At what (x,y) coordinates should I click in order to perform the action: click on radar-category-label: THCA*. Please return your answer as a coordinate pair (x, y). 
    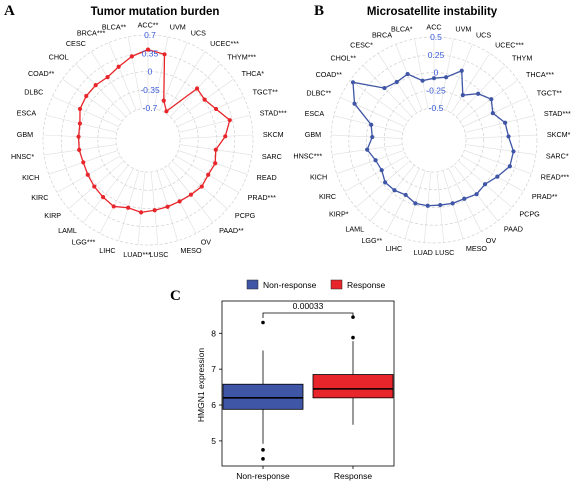
    Looking at the image, I should click on (253, 73).